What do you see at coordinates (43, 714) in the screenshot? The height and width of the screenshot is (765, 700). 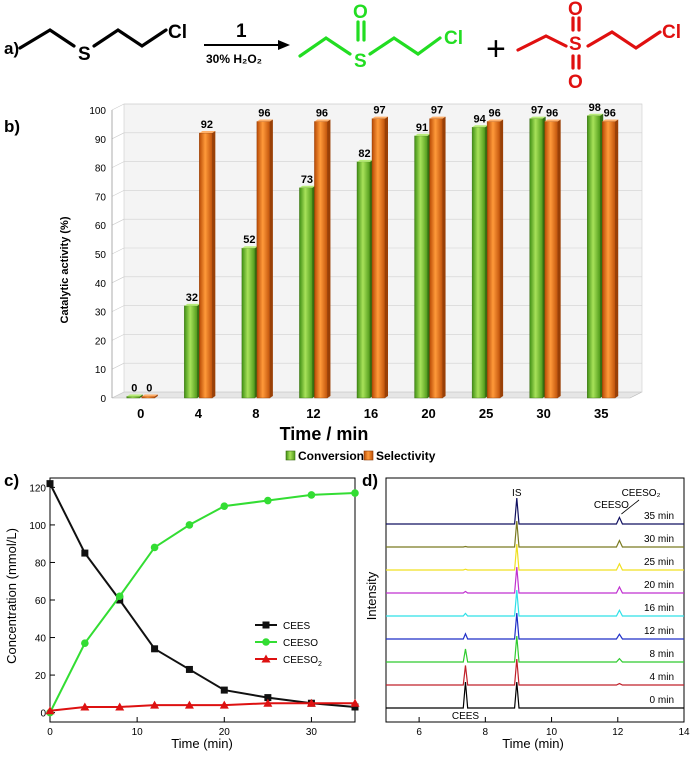 I see `line-y-tick-label: 0` at bounding box center [43, 714].